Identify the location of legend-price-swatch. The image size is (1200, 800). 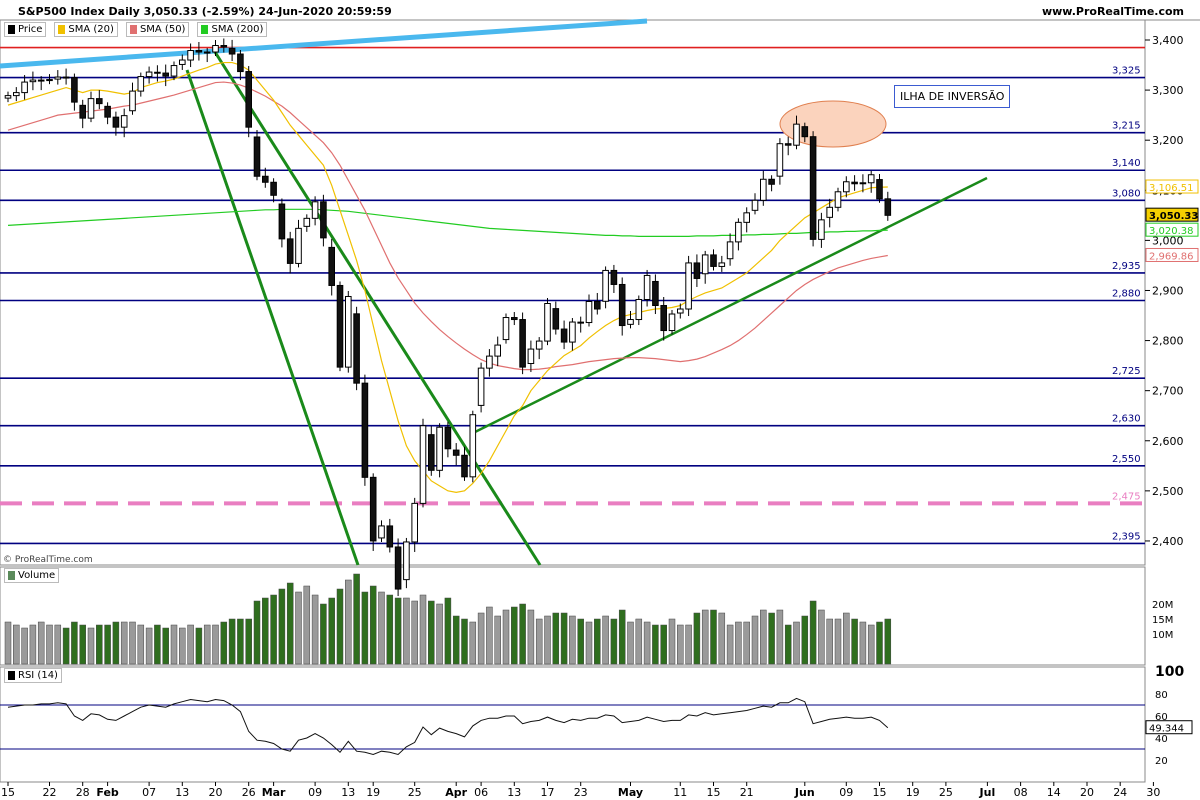
(11, 29).